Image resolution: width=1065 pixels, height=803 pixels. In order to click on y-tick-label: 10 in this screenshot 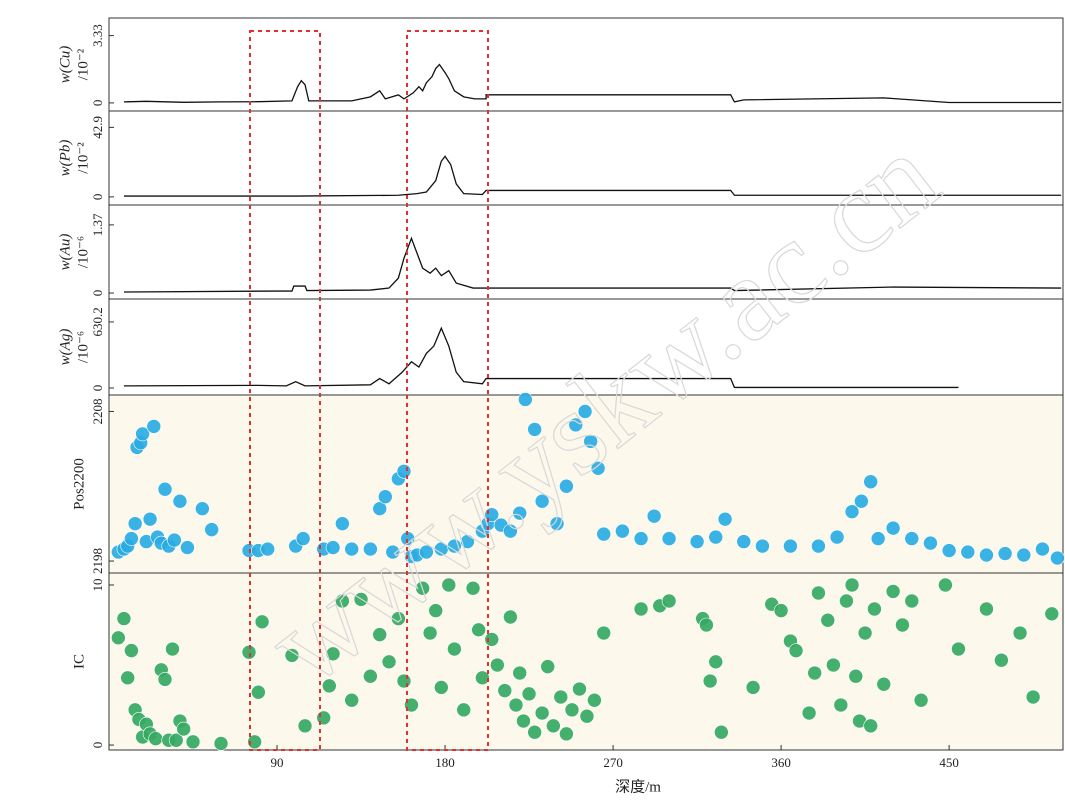, I will do `click(97, 585)`.